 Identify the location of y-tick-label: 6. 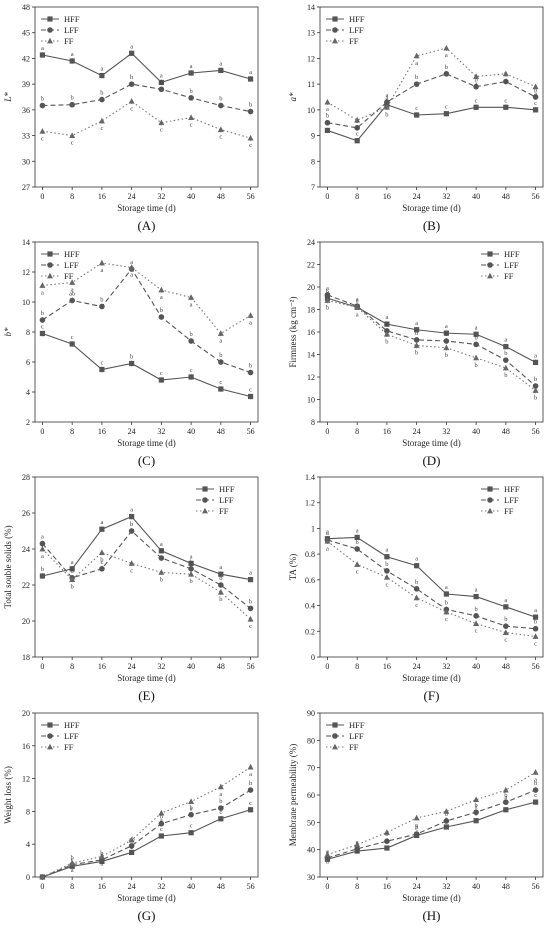
(28, 362).